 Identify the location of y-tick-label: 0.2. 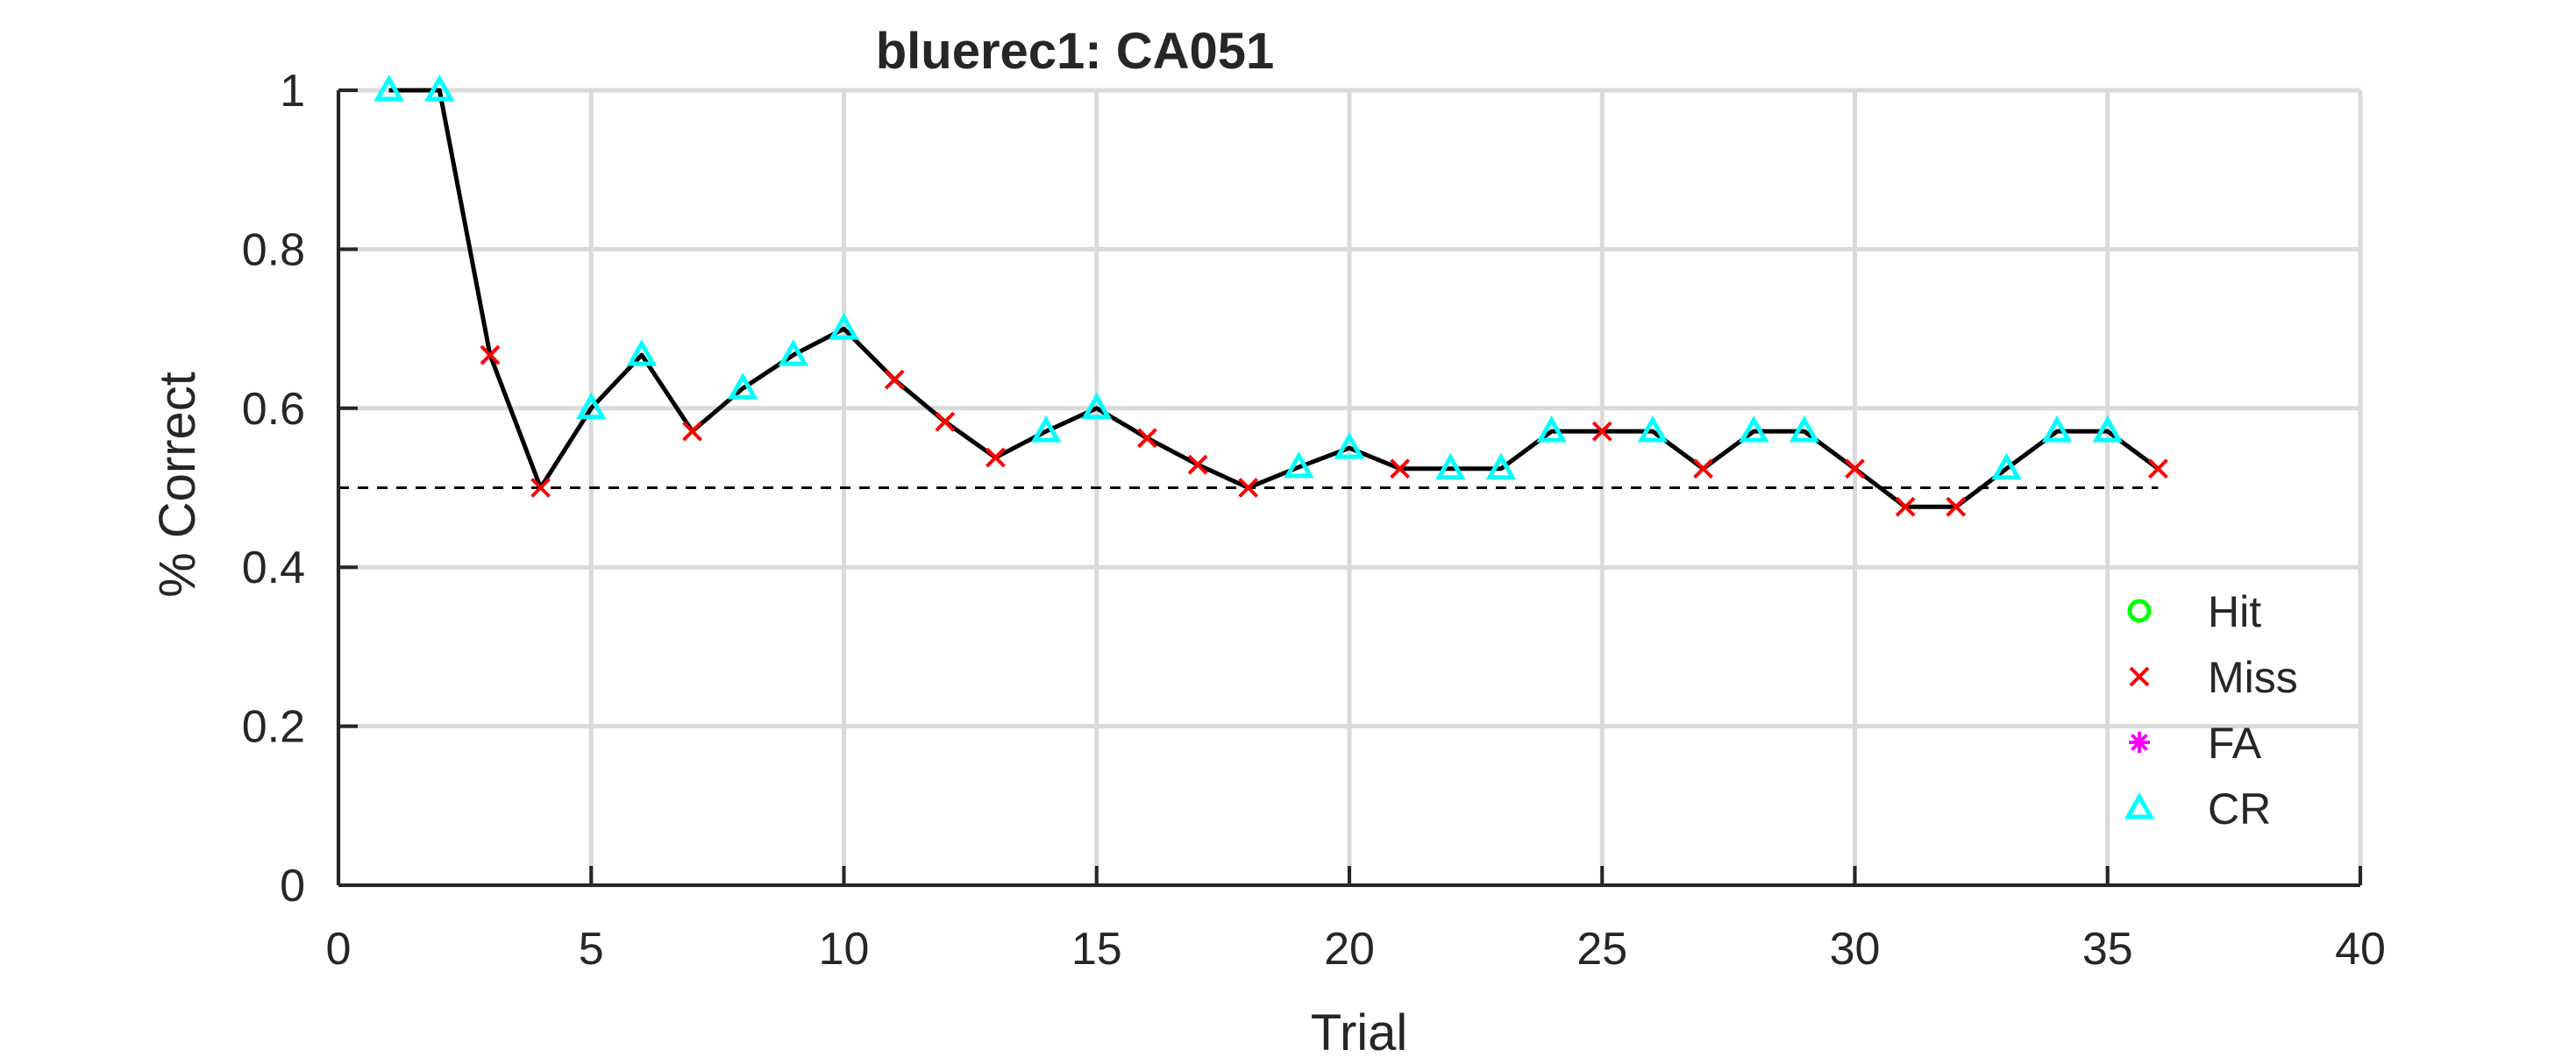
(273, 727).